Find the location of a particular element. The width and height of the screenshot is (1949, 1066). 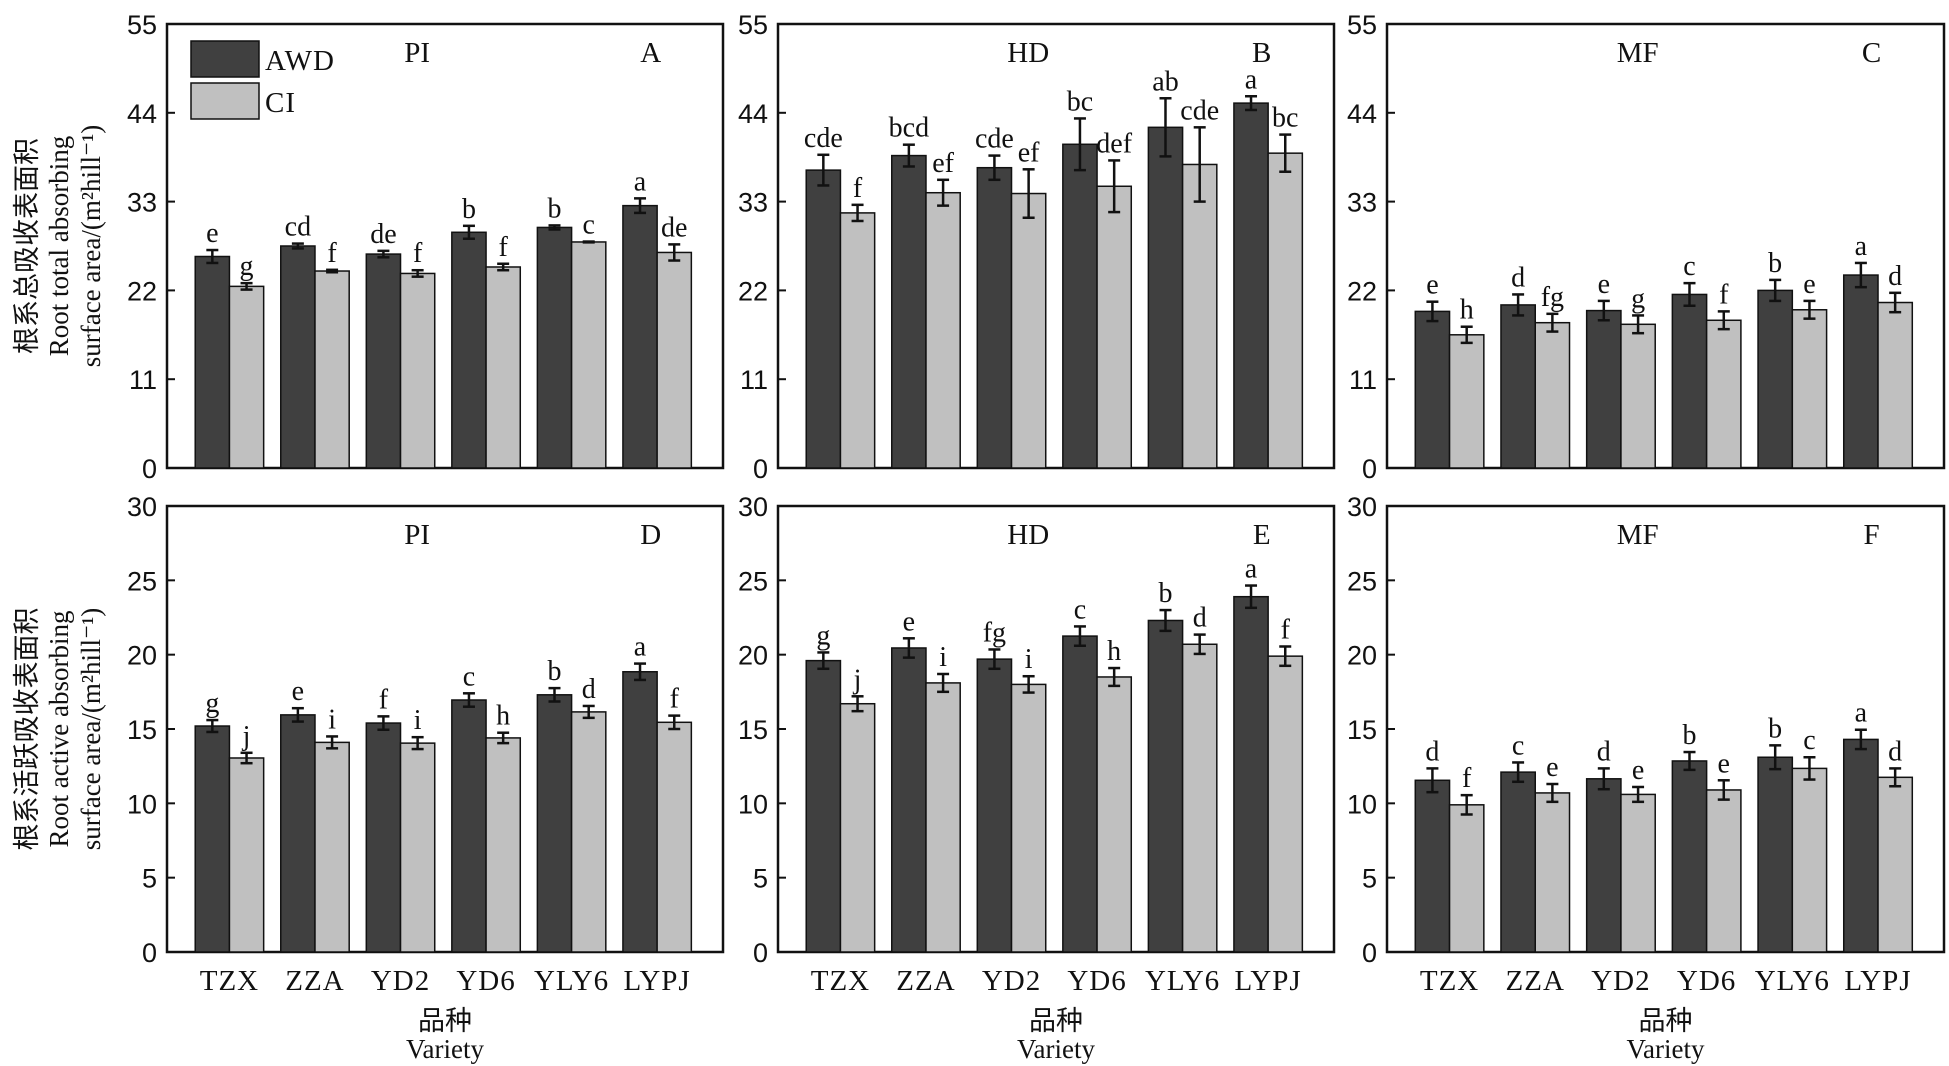

y-tick-label: 15 is located at coordinates (1362, 730).